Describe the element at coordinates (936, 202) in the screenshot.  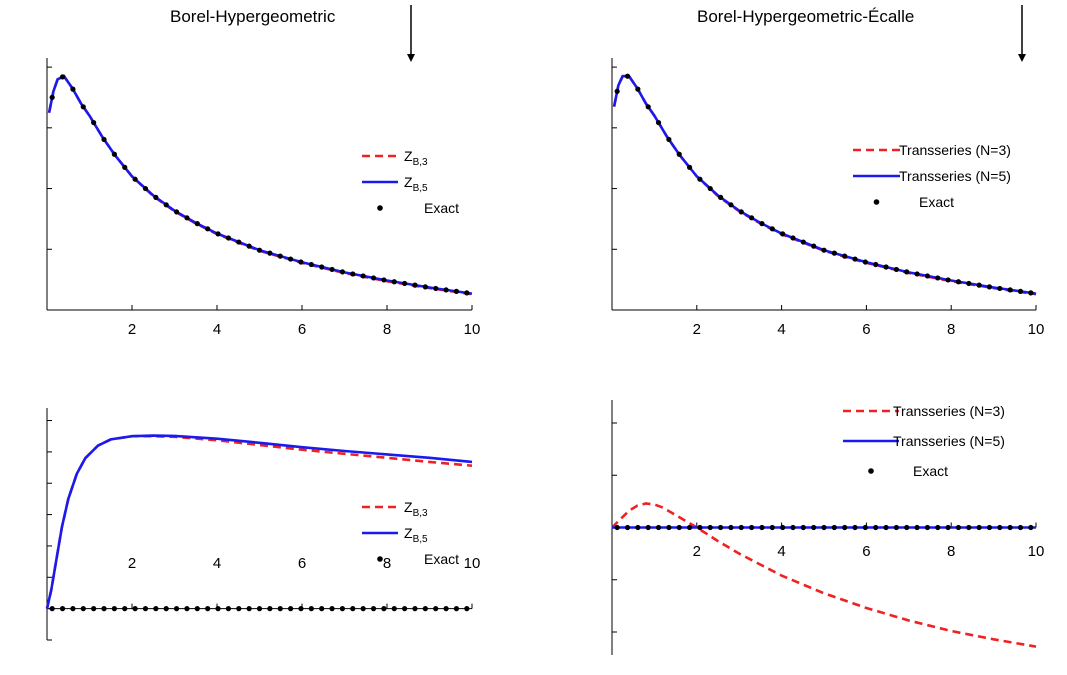
I see `legend-entry: Exact` at that location.